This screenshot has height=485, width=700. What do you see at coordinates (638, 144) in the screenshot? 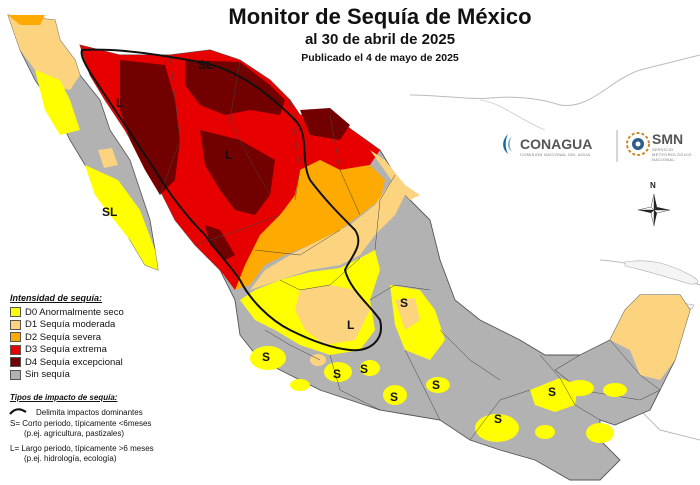
I see `smn-logo-icon` at bounding box center [638, 144].